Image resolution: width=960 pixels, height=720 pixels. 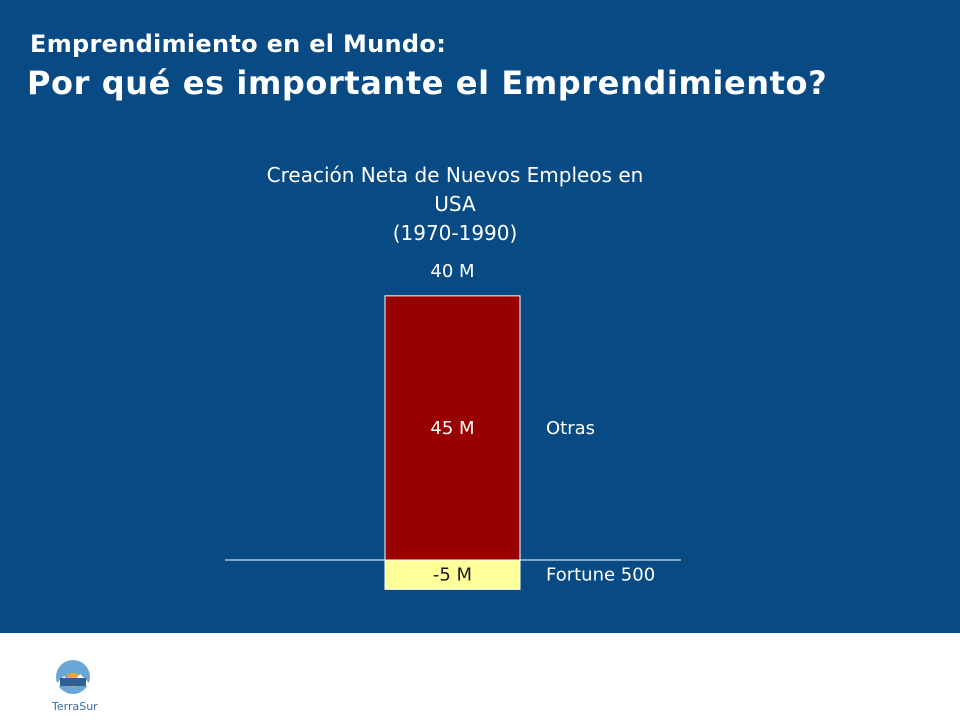 I want to click on bar-value-label-1: -5 M, so click(x=452, y=575).